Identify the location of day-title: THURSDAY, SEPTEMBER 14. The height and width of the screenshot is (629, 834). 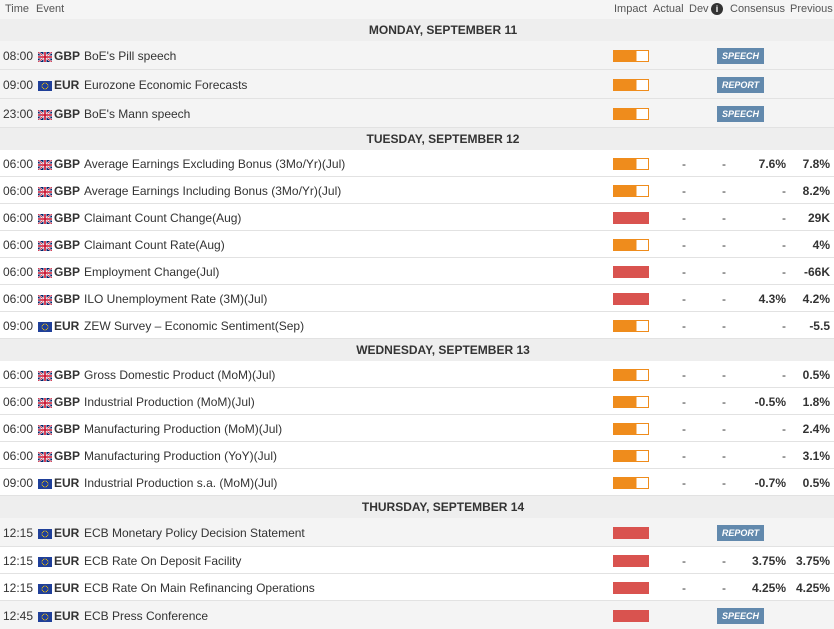
(443, 507).